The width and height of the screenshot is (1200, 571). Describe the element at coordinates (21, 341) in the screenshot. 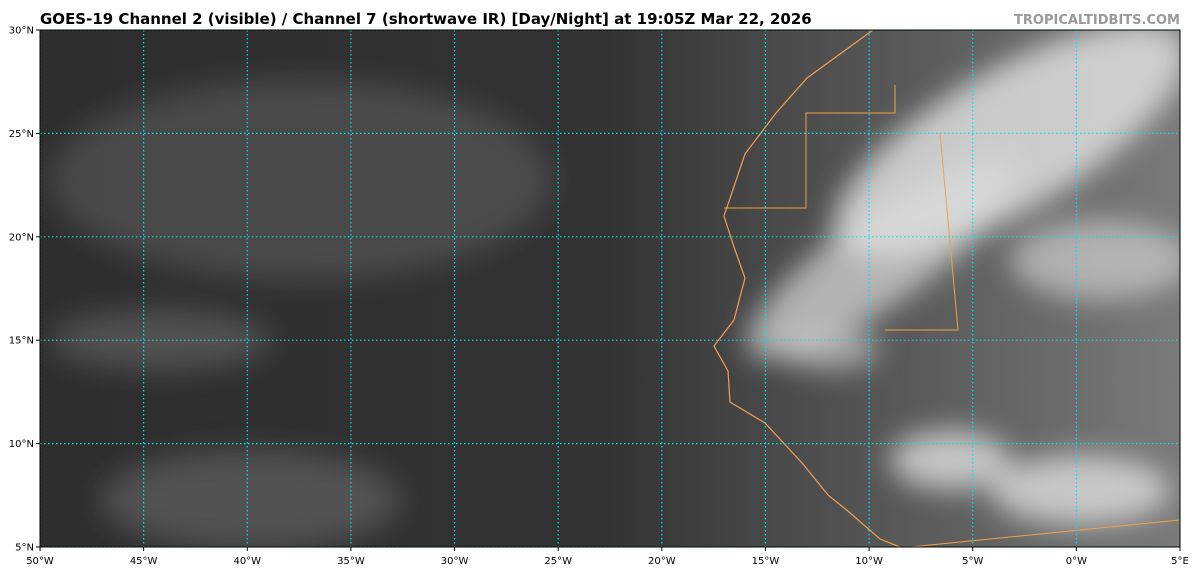

I see `lat-tick-label: 15°N` at that location.